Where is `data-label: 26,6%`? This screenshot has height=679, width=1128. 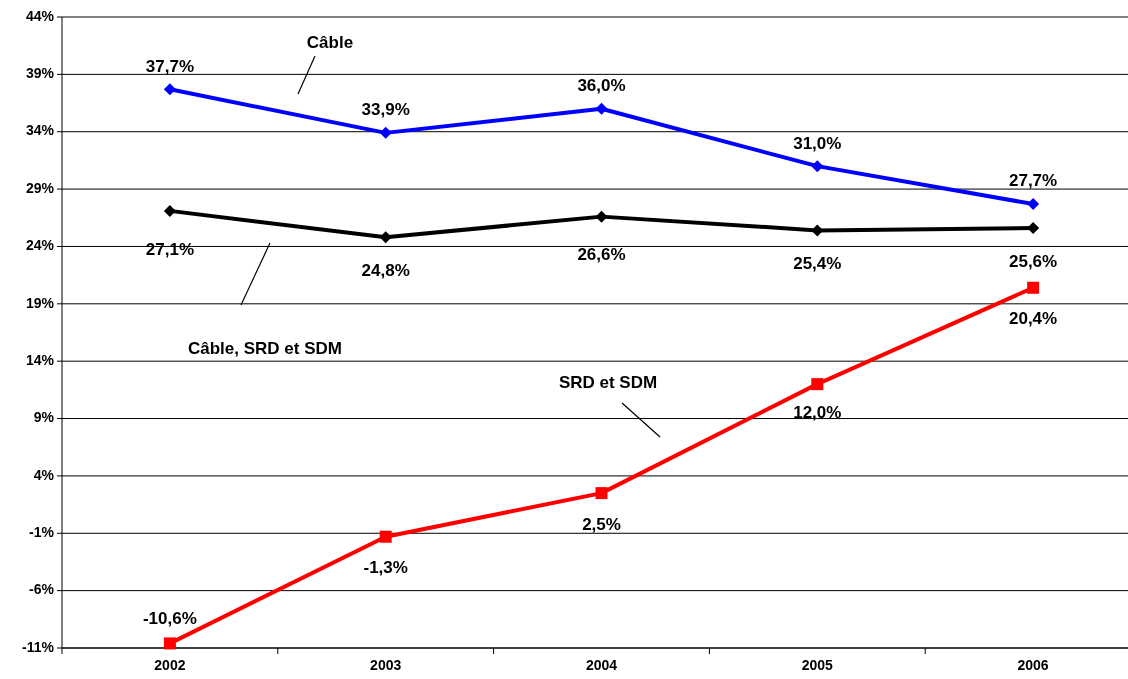
data-label: 26,6% is located at coordinates (601, 255).